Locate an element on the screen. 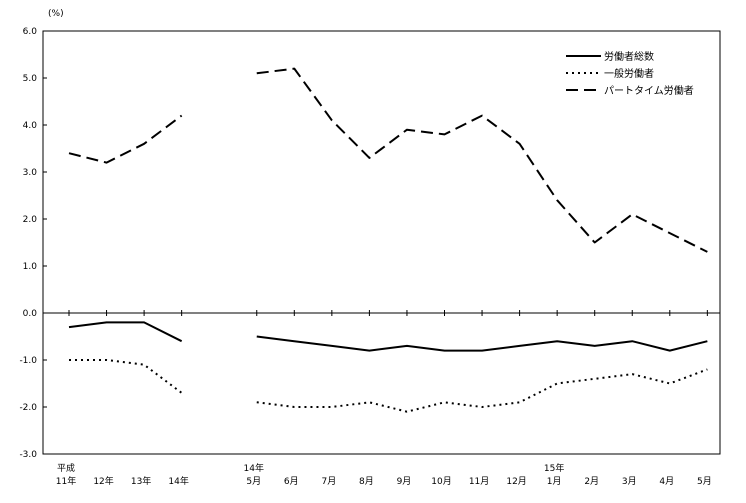  y-tick-label: -1.0 is located at coordinates (28, 361).